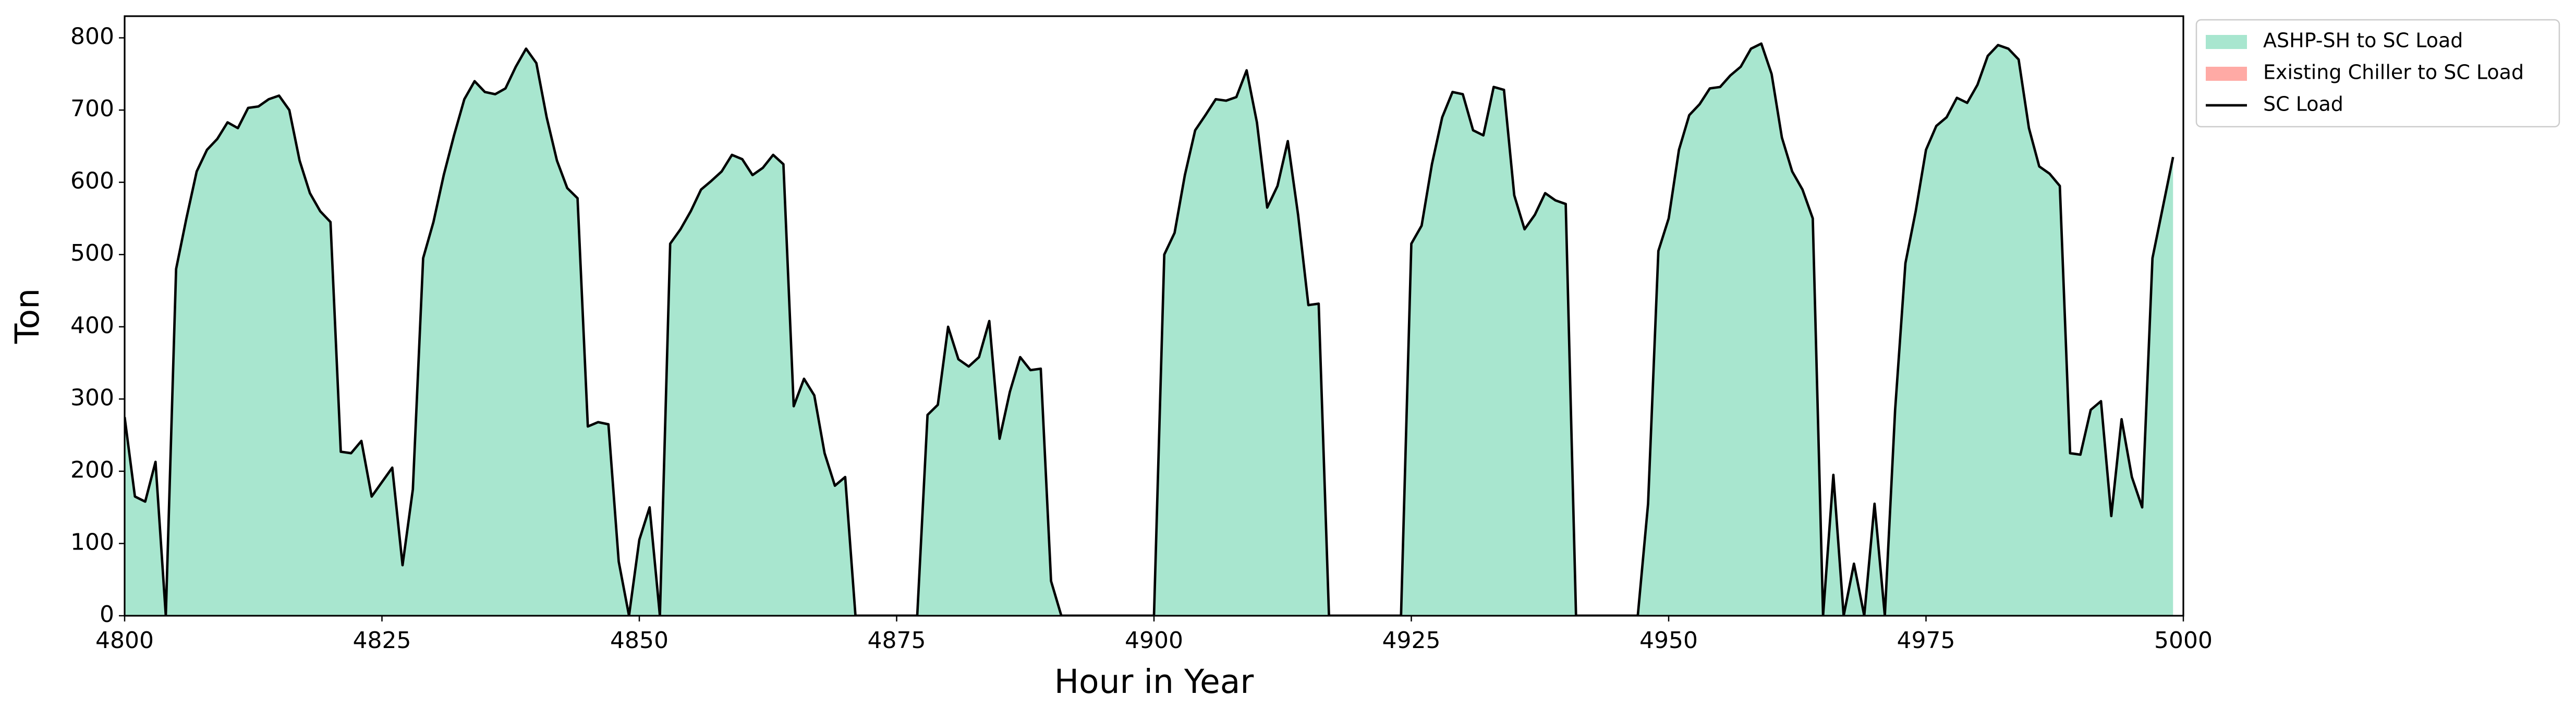  I want to click on legend-box, so click(2377, 73).